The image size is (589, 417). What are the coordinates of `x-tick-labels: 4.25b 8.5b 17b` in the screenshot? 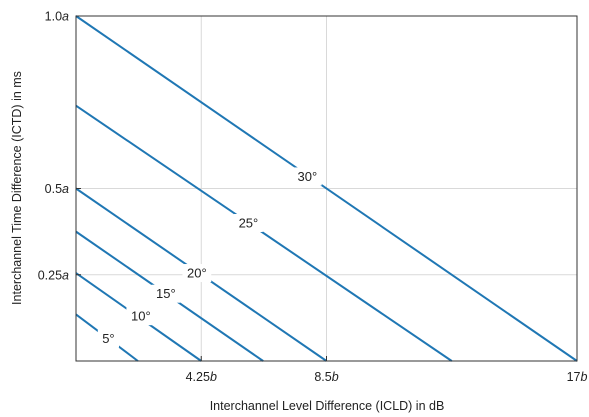 It's located at (387, 370).